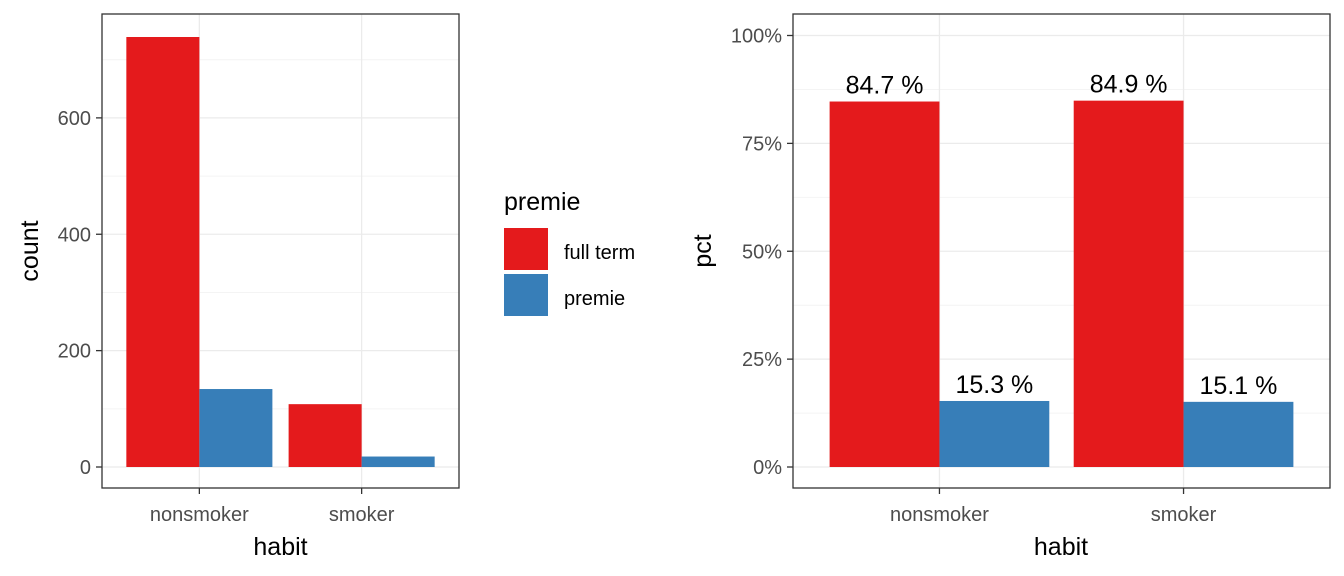 The image size is (1344, 576). What do you see at coordinates (1184, 515) in the screenshot?
I see `pct-x-tick-label-smoker: smoker` at bounding box center [1184, 515].